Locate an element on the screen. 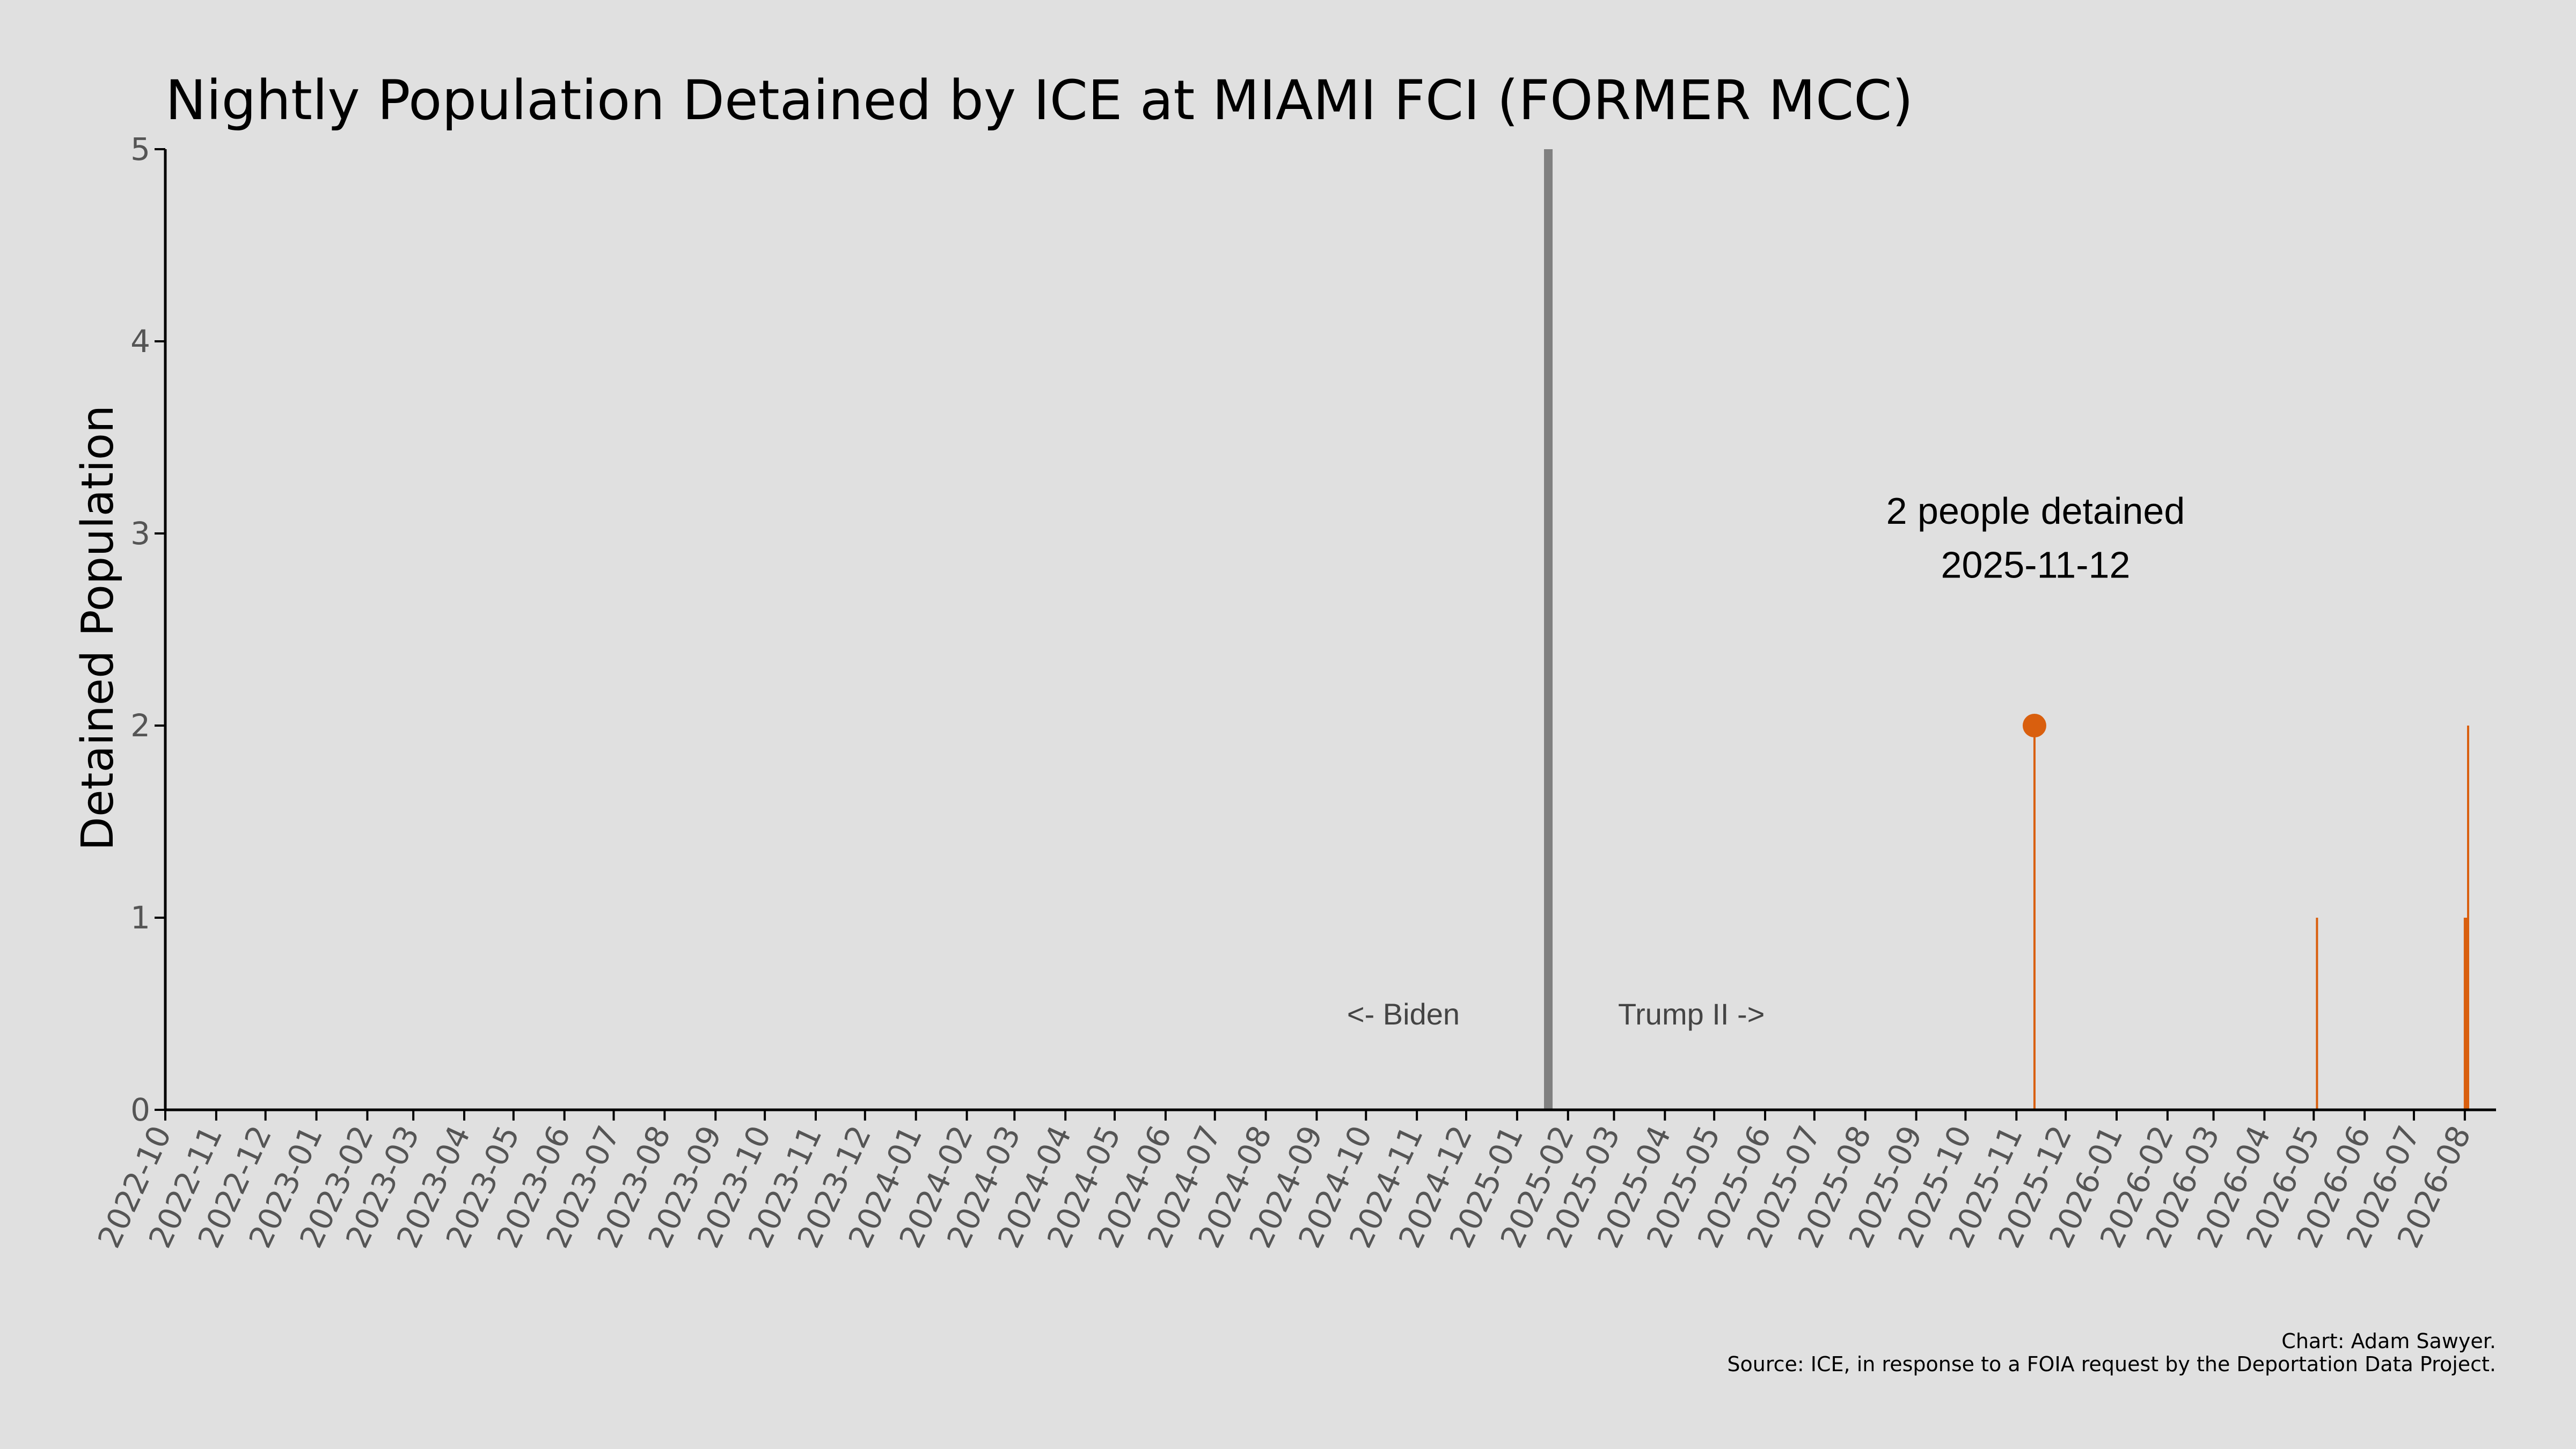  highlight-point is located at coordinates (2034, 725).